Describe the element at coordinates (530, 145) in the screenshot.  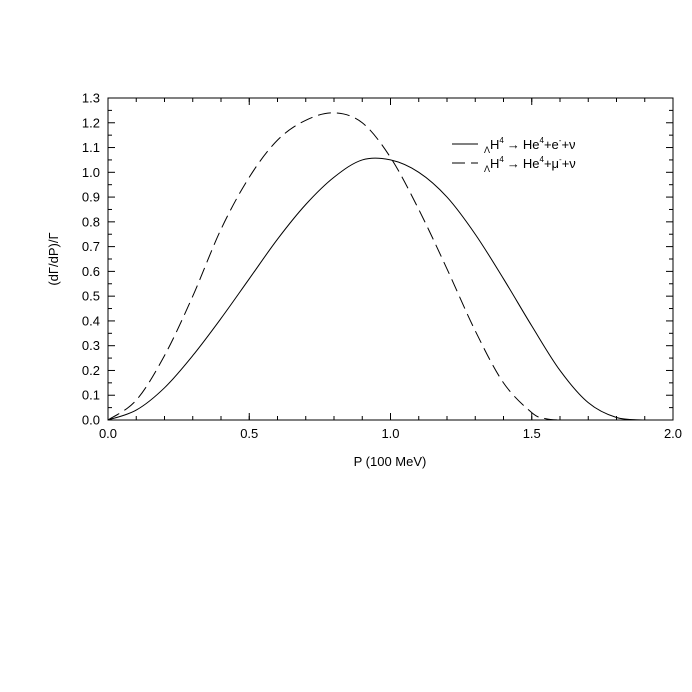
I see `legend-label-electron: ΛH4 → He4+e-+ν` at that location.